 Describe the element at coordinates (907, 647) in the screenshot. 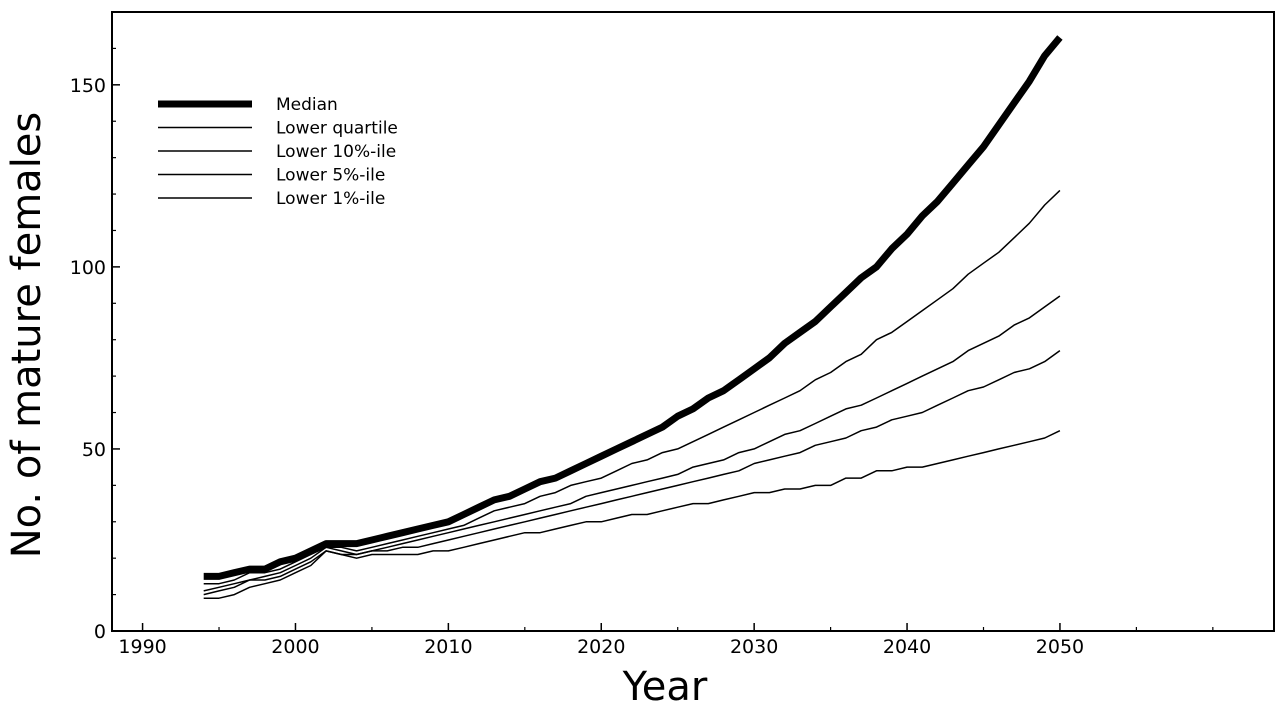

I see `x-tick-label: 2040` at that location.